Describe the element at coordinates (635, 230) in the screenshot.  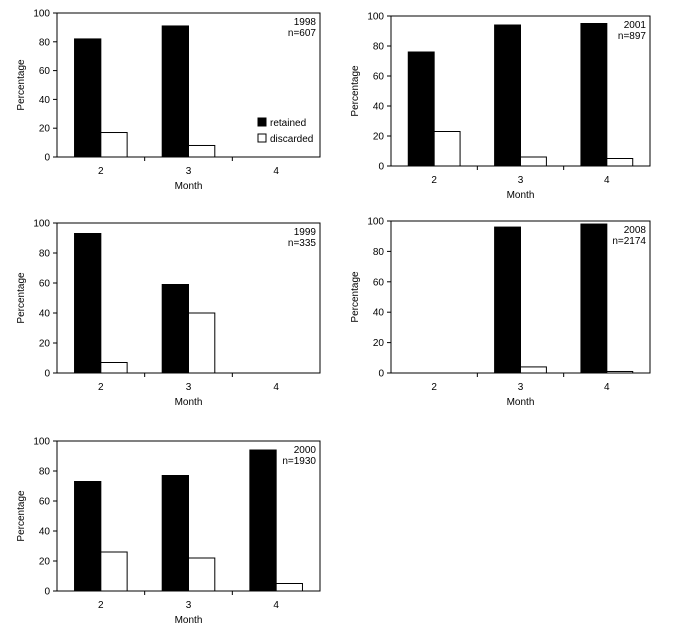
I see `panel-annotation: 2008` at that location.